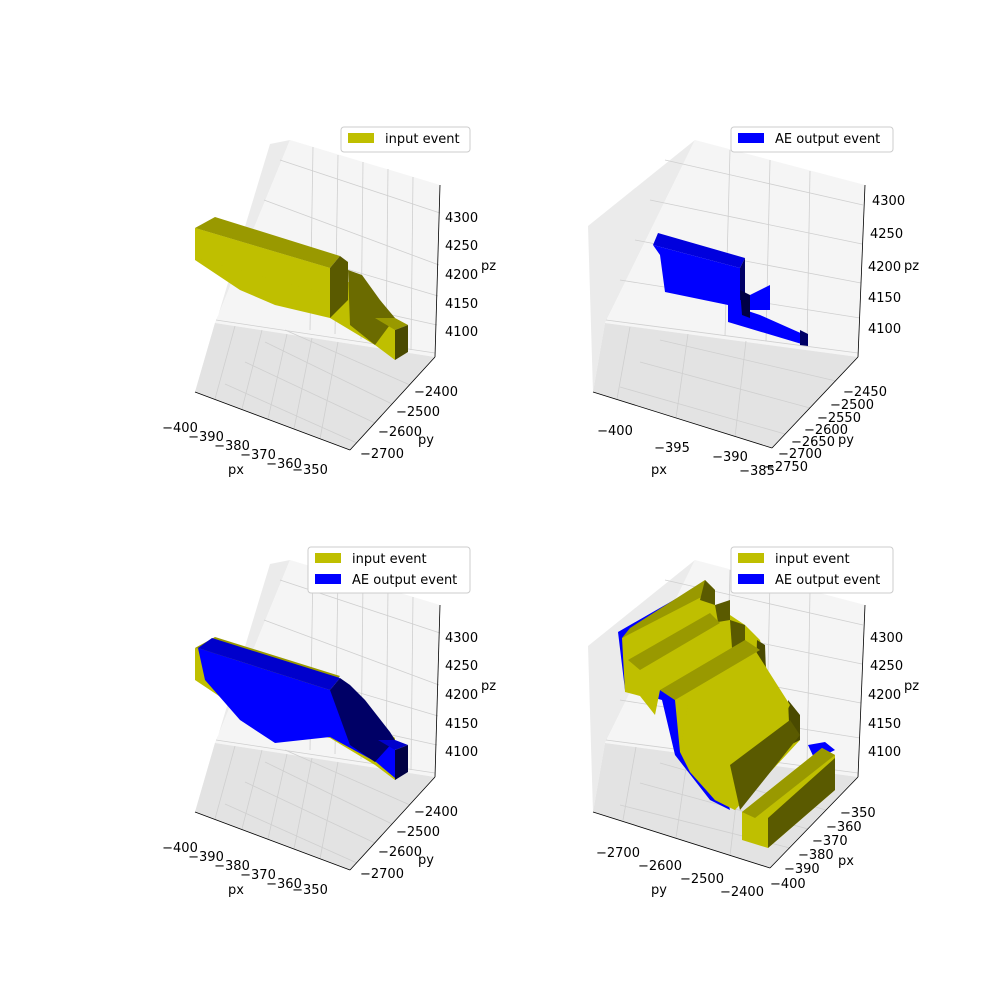 The width and height of the screenshot is (1000, 1000). Describe the element at coordinates (846, 440) in the screenshot. I see `axis-label-y: py` at that location.